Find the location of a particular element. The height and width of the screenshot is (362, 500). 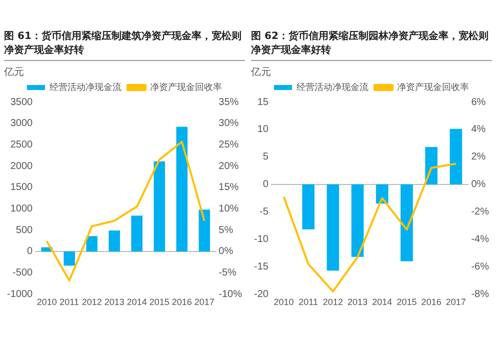

y-tick-label: 3500 is located at coordinates (22, 102).